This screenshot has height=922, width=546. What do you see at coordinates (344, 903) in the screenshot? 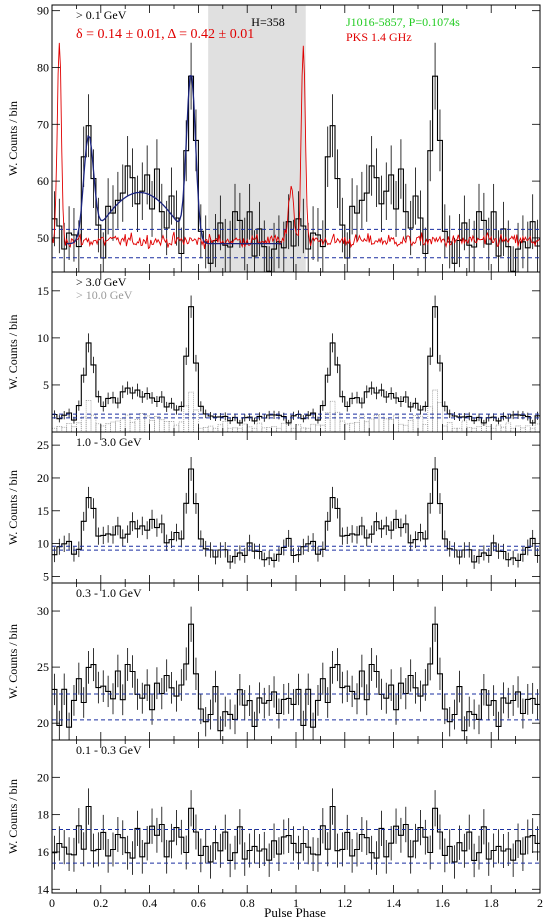
I see `x-tick-label: 1.2` at bounding box center [344, 903].